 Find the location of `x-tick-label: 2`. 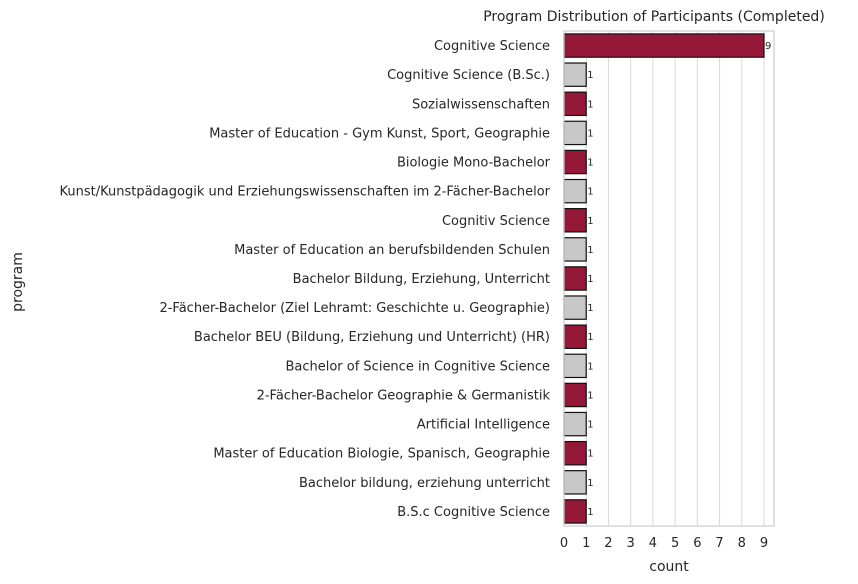

x-tick-label: 2 is located at coordinates (608, 543).